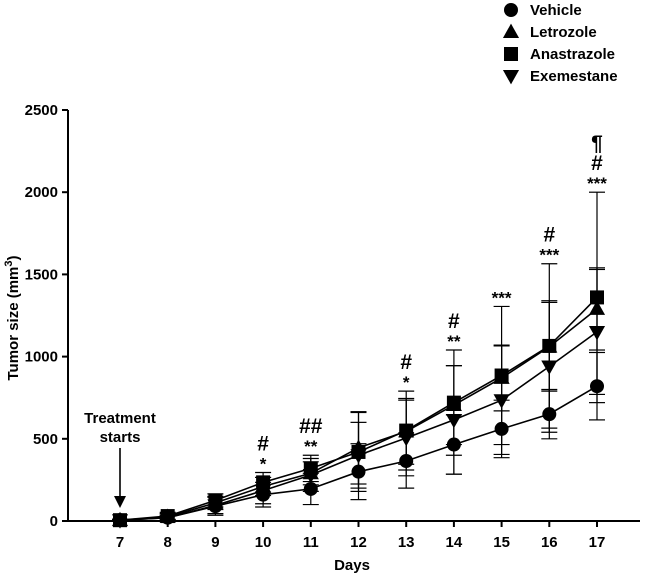 Image resolution: width=650 pixels, height=577 pixels. What do you see at coordinates (597, 542) in the screenshot?
I see `x-tick-label: 17` at bounding box center [597, 542].